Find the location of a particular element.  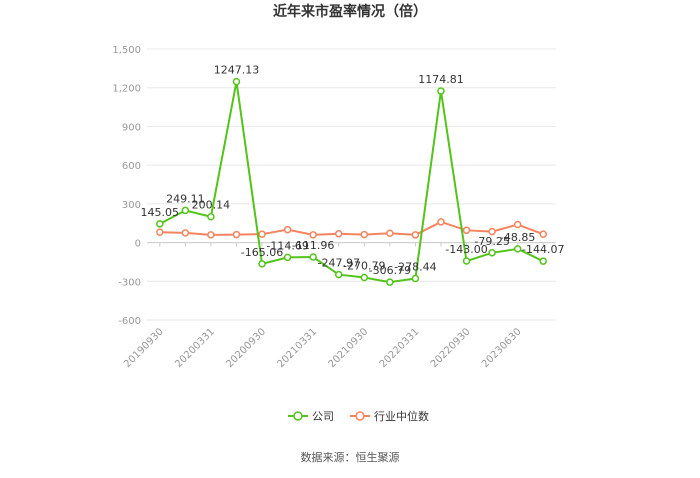

data-label: -79.25 is located at coordinates (491, 241).